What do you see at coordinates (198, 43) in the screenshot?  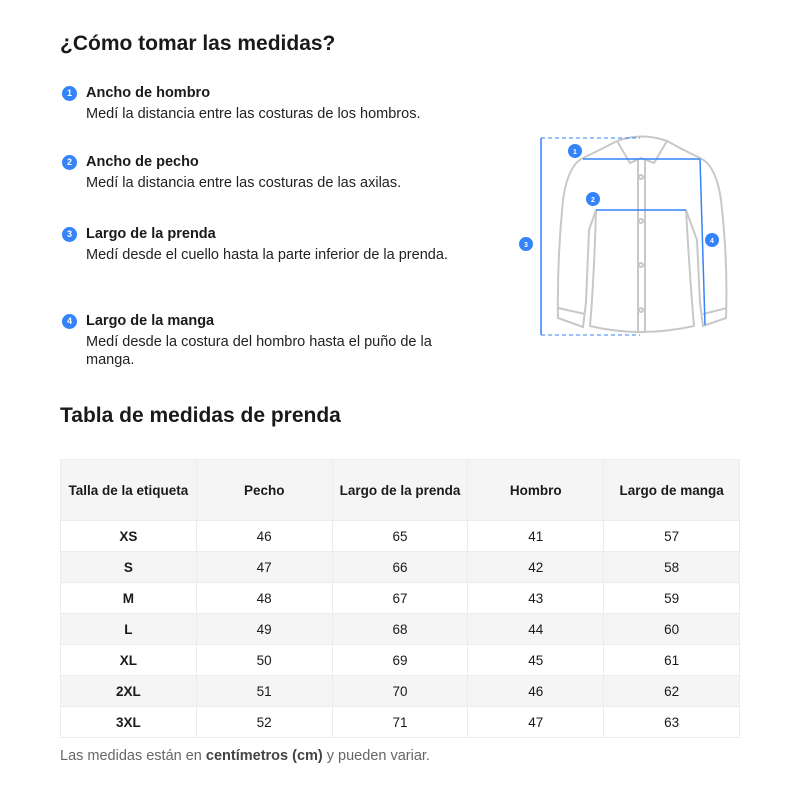 I see `page-title: ¿Cómo tomar las medidas?` at bounding box center [198, 43].